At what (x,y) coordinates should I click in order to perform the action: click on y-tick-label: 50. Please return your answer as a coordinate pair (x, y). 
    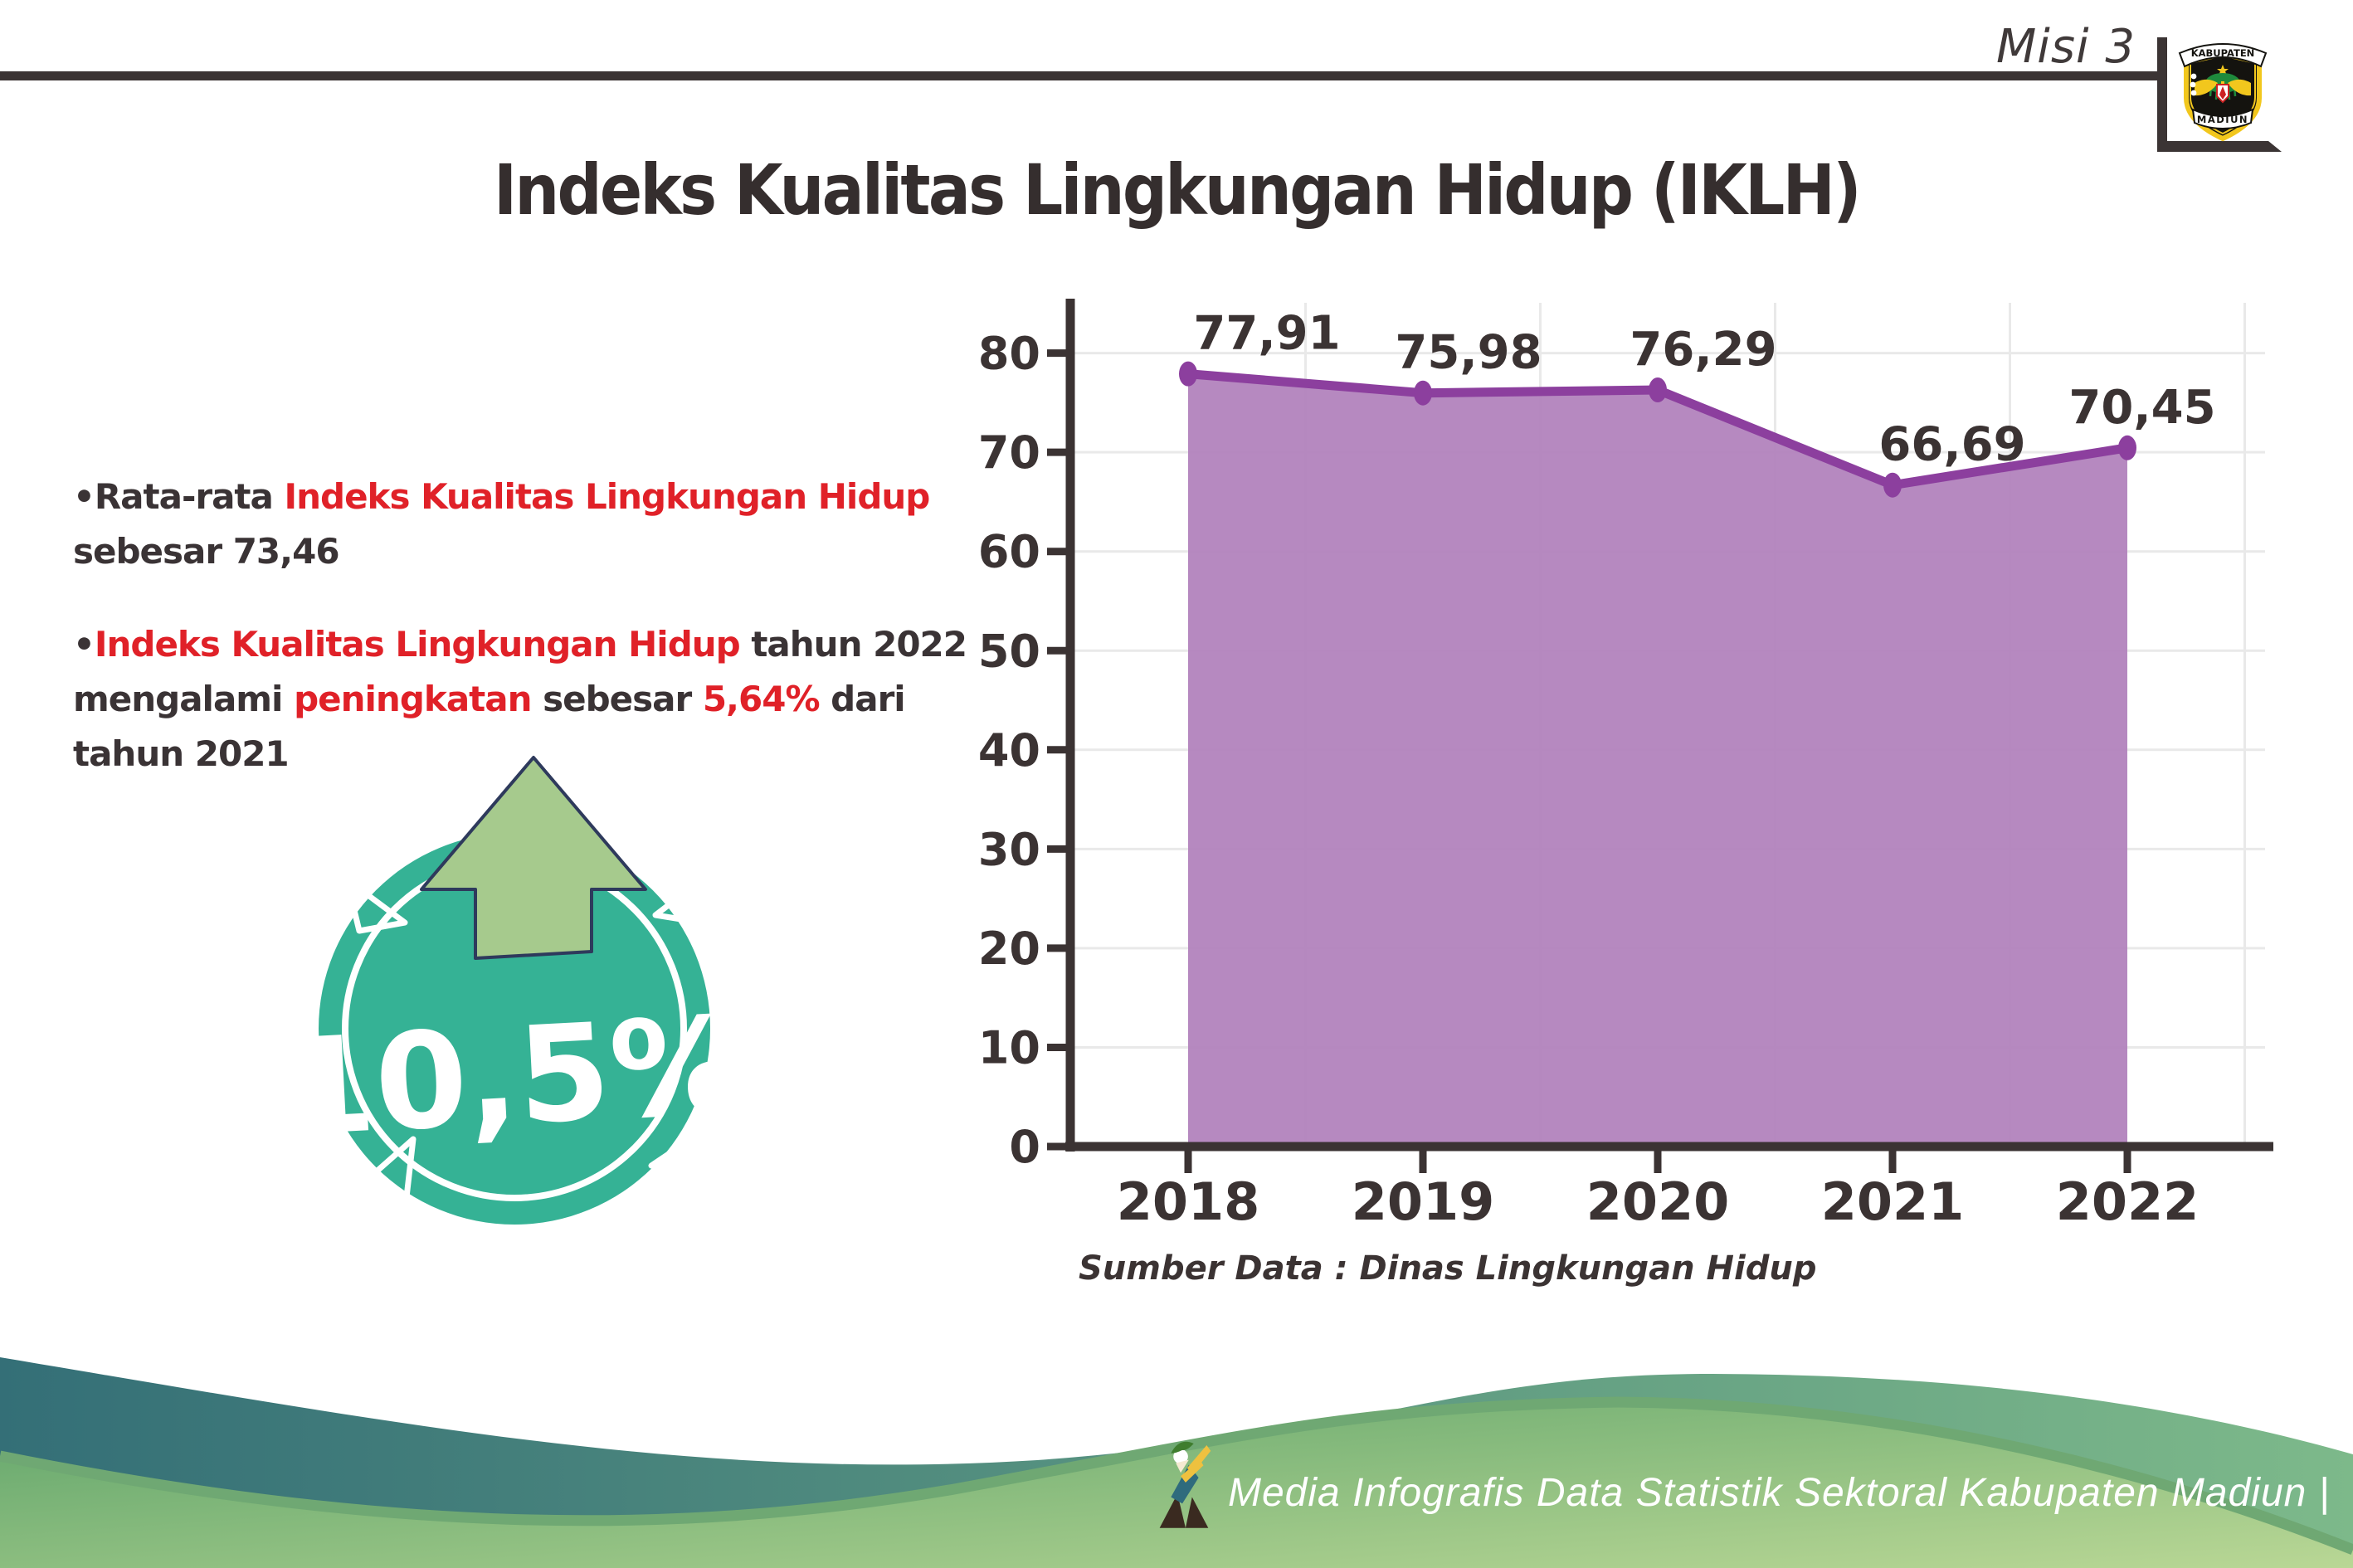
    Looking at the image, I should click on (1009, 651).